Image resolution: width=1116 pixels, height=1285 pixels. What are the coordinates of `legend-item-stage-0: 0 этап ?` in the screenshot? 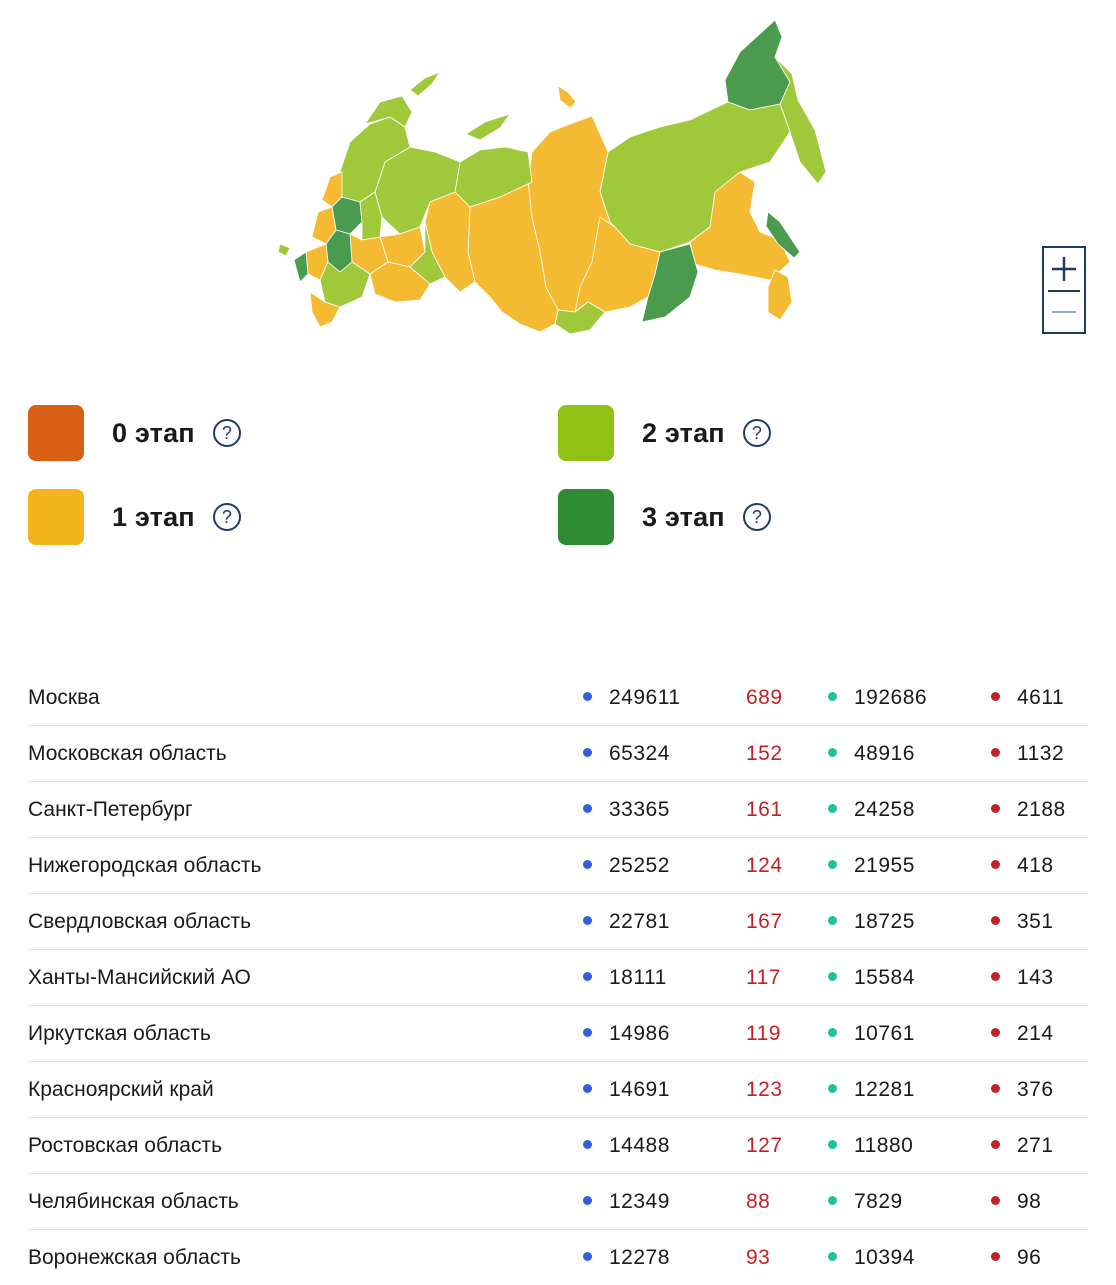 It's located at (134, 433).